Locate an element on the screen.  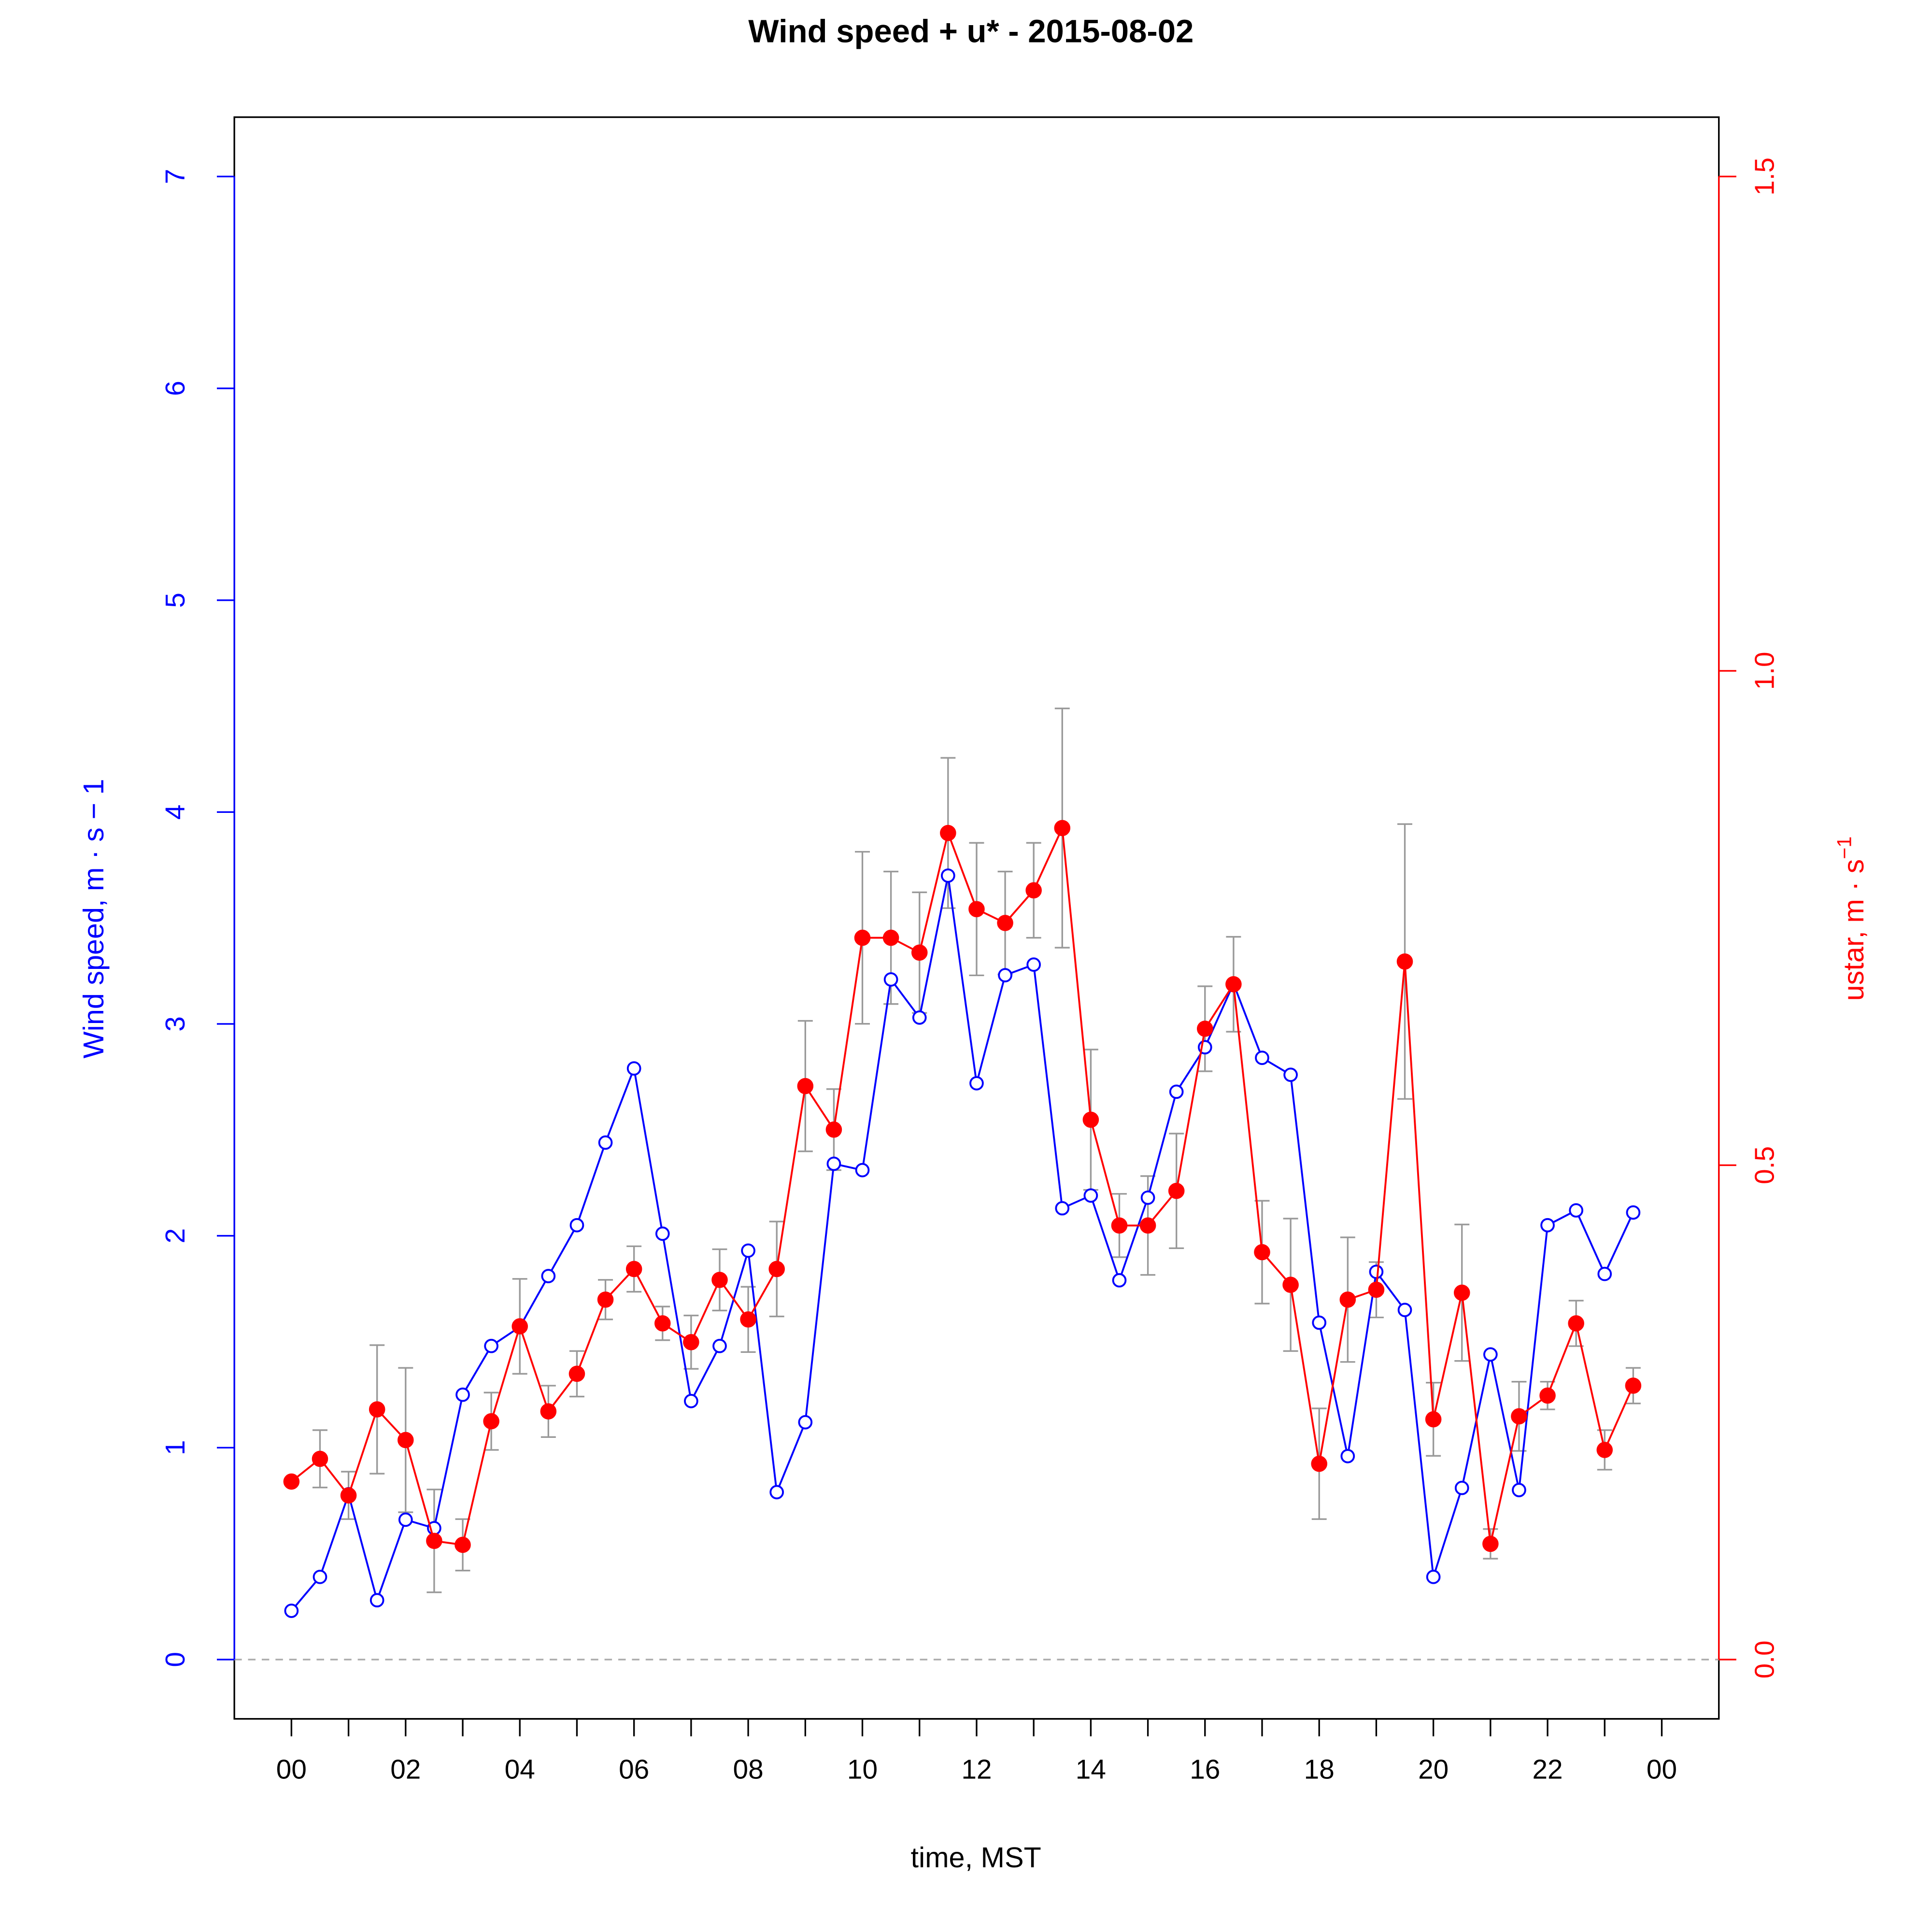
y-axis-label-right-sup: −1 is located at coordinates (1844, 848).